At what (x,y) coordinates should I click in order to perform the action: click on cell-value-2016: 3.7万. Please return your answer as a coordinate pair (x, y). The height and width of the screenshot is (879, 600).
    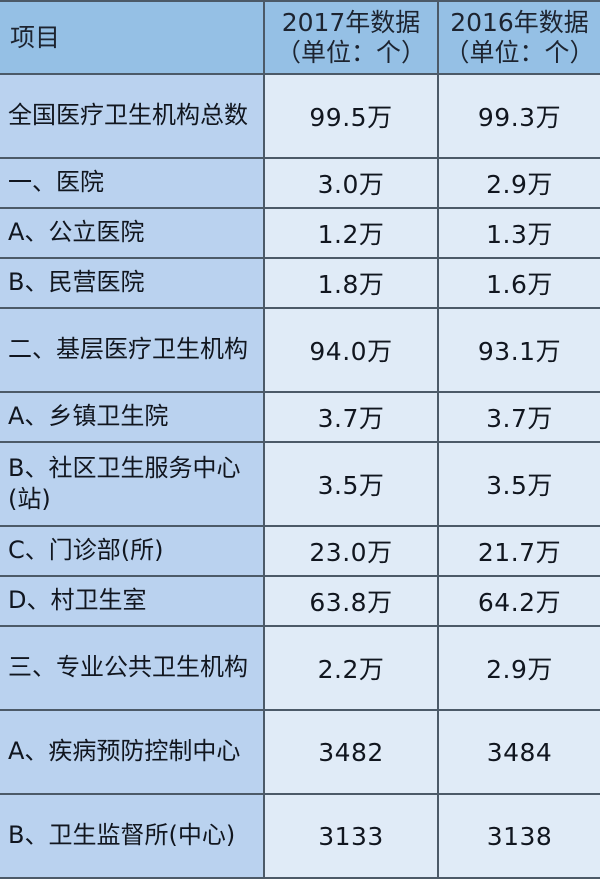
    Looking at the image, I should click on (518, 417).